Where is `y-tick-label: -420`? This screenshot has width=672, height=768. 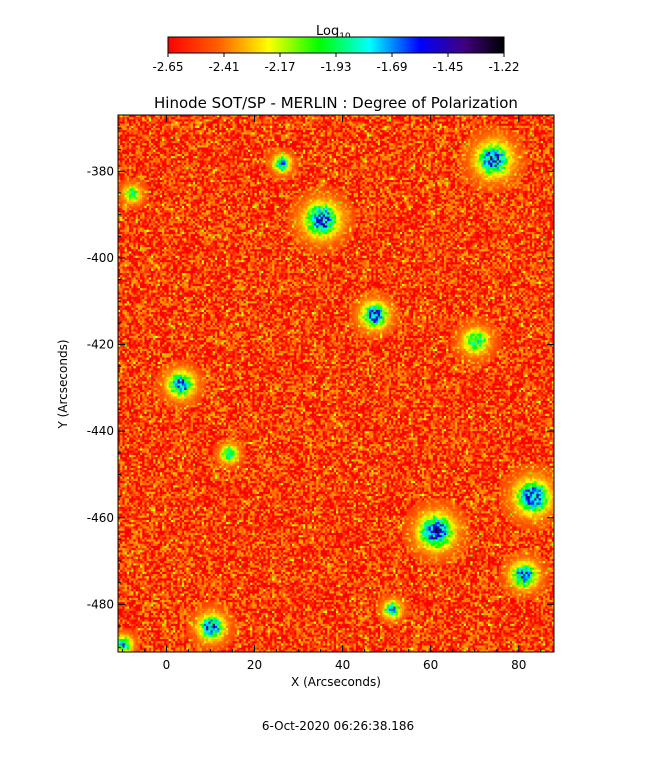
y-tick-label: -420 is located at coordinates (100, 345).